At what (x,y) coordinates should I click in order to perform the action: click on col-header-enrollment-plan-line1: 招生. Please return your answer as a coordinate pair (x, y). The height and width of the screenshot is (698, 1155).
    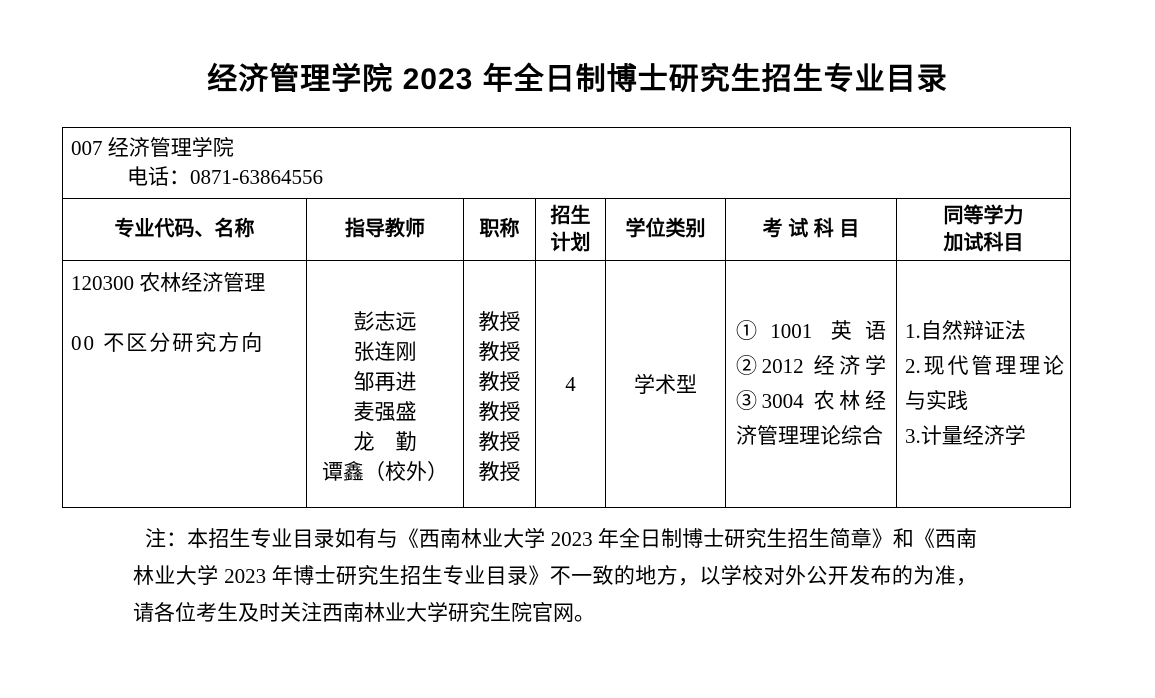
    Looking at the image, I should click on (570, 215).